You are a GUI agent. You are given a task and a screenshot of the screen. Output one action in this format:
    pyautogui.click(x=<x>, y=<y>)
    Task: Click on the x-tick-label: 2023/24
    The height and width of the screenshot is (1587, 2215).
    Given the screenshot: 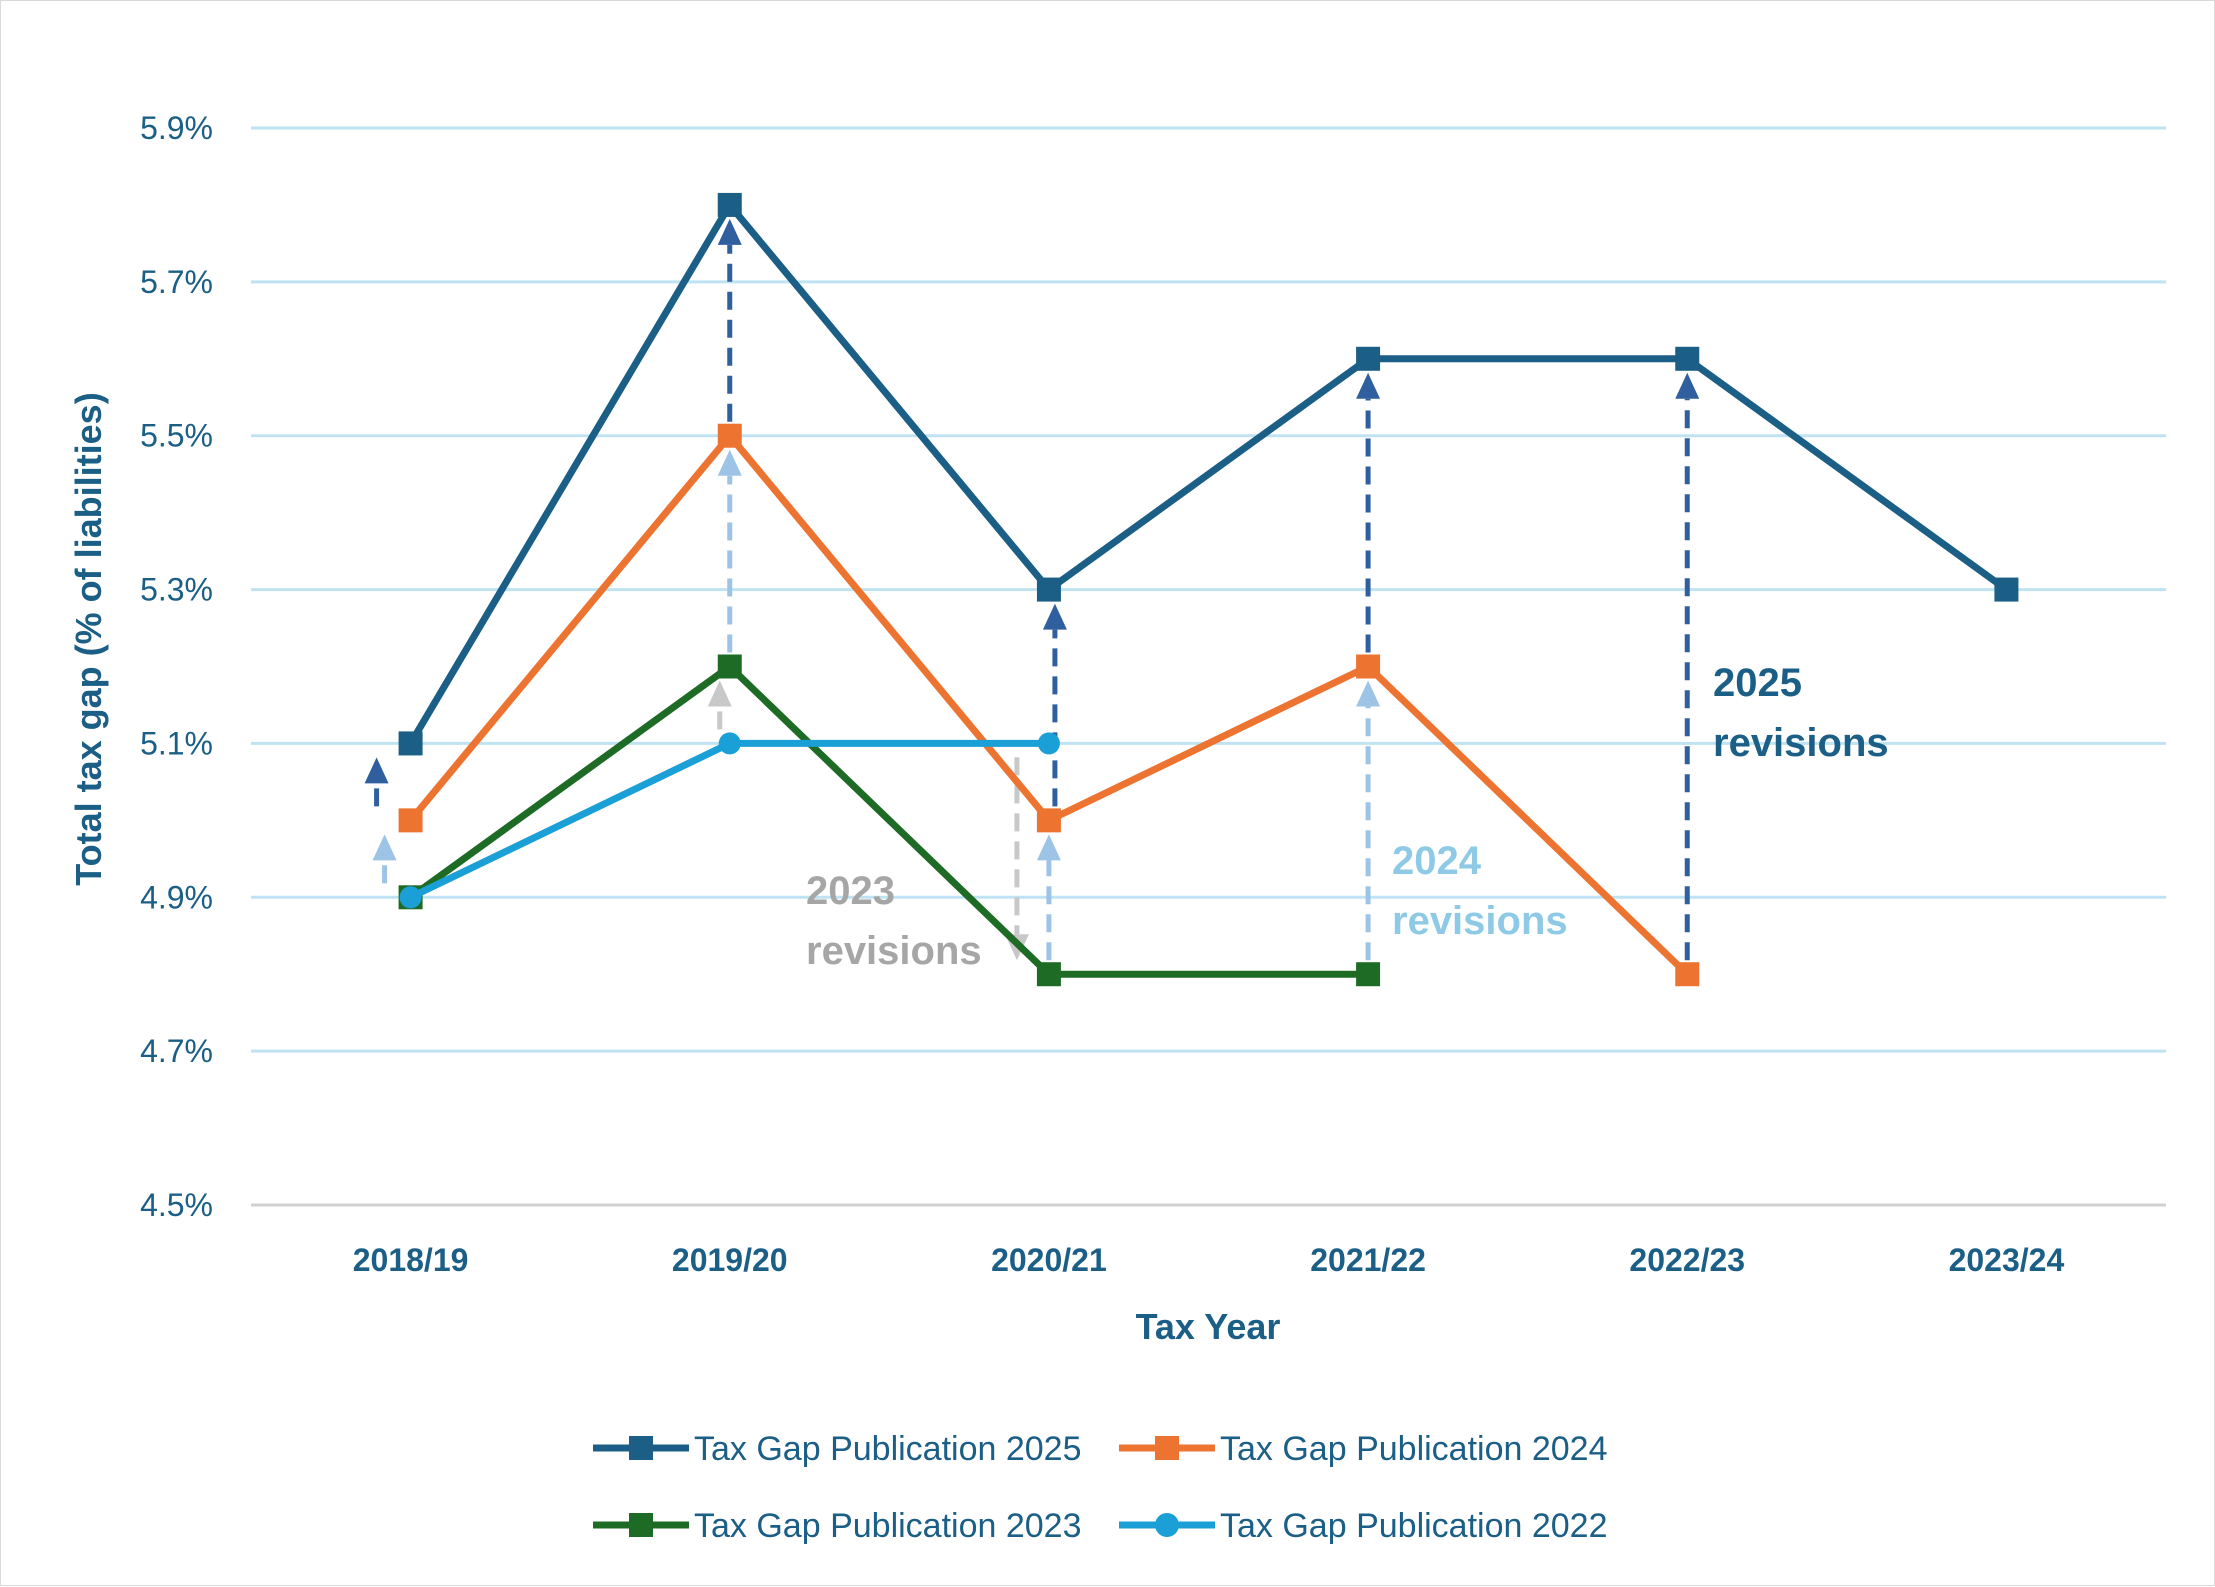 What is the action you would take?
    pyautogui.click(x=2007, y=1260)
    